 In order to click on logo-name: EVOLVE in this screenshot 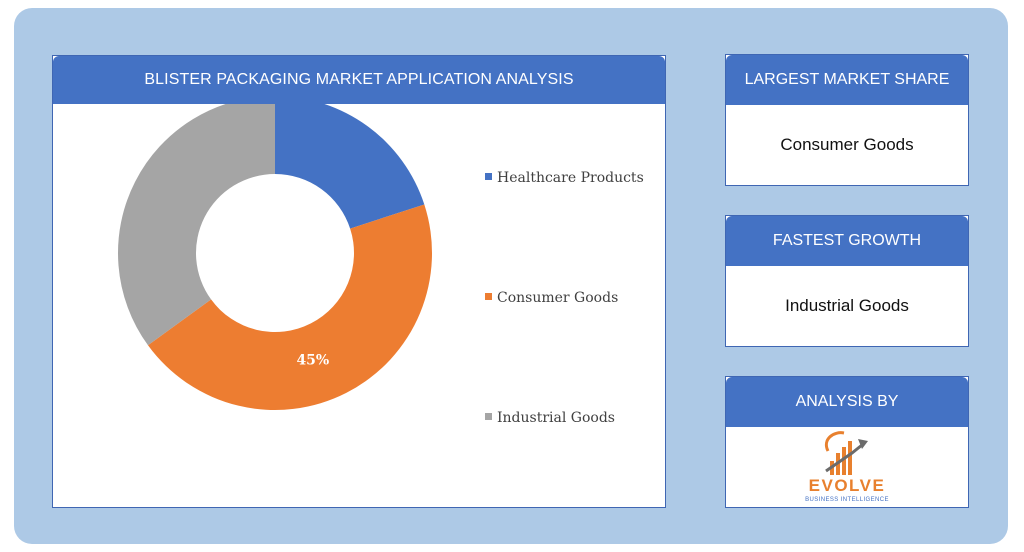, I will do `click(847, 485)`.